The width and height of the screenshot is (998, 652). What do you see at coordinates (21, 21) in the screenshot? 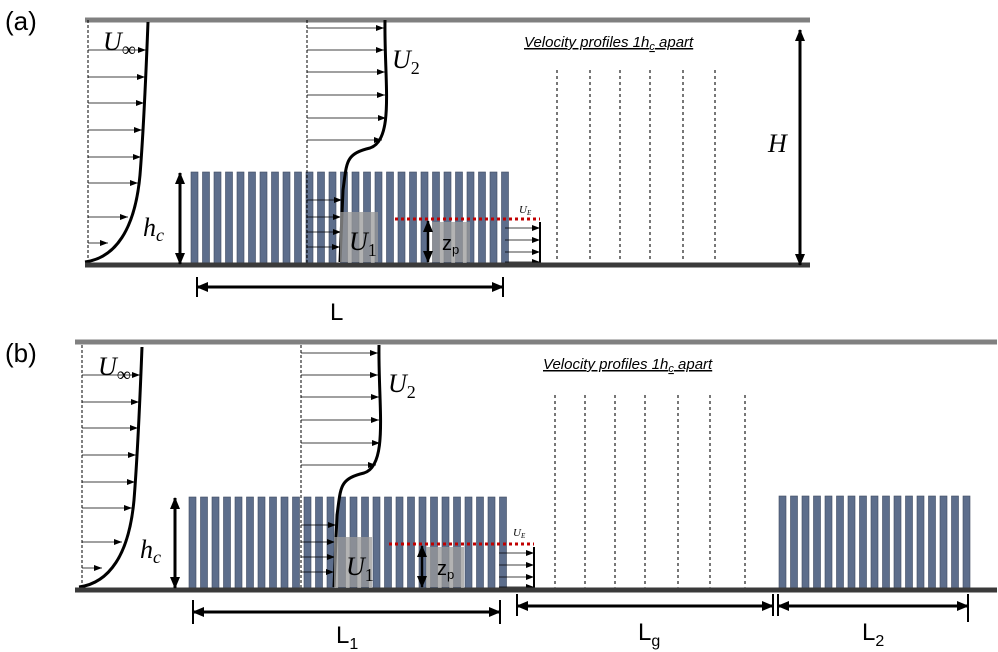
I see `panel-label: (a)` at bounding box center [21, 21].